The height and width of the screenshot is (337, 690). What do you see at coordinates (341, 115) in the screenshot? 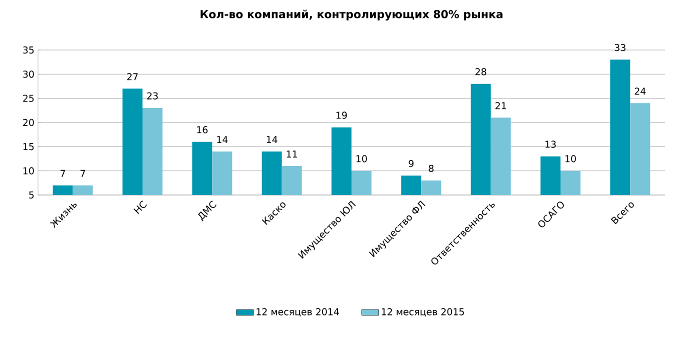
I see `data-label: 19` at bounding box center [341, 115].